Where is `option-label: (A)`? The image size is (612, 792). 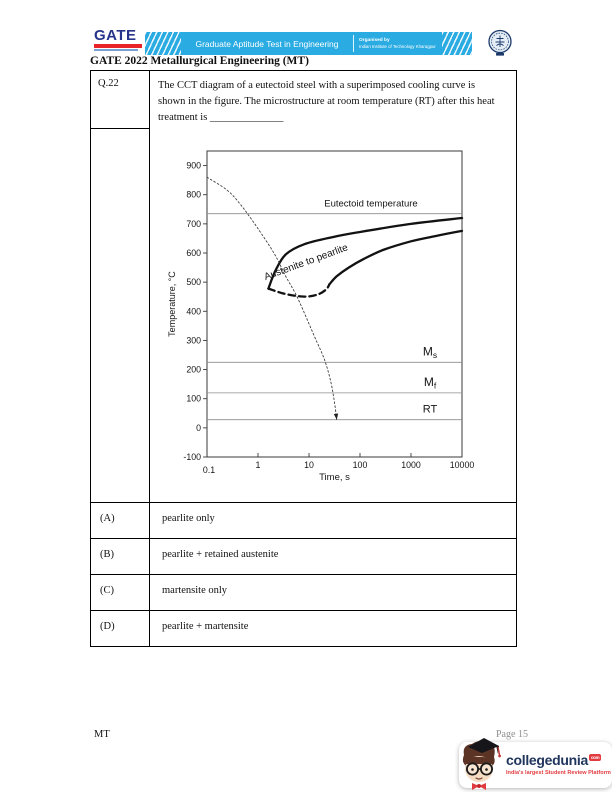 option-label: (A) is located at coordinates (120, 520).